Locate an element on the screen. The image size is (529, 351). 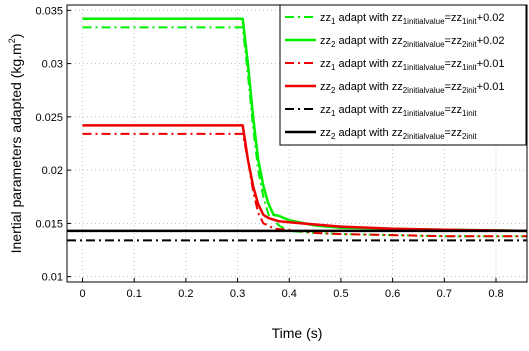
x-tick-label: 0 is located at coordinates (82, 294).